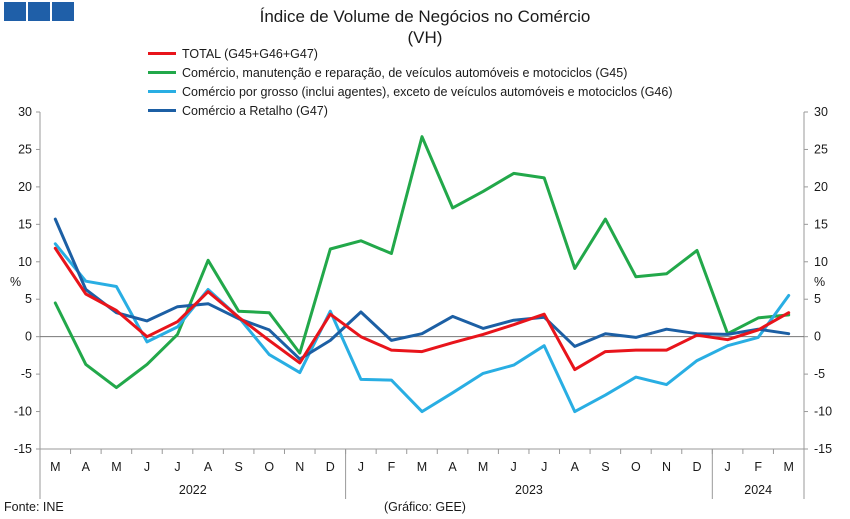 The image size is (850, 519). I want to click on y-unit-left: %, so click(15, 282).